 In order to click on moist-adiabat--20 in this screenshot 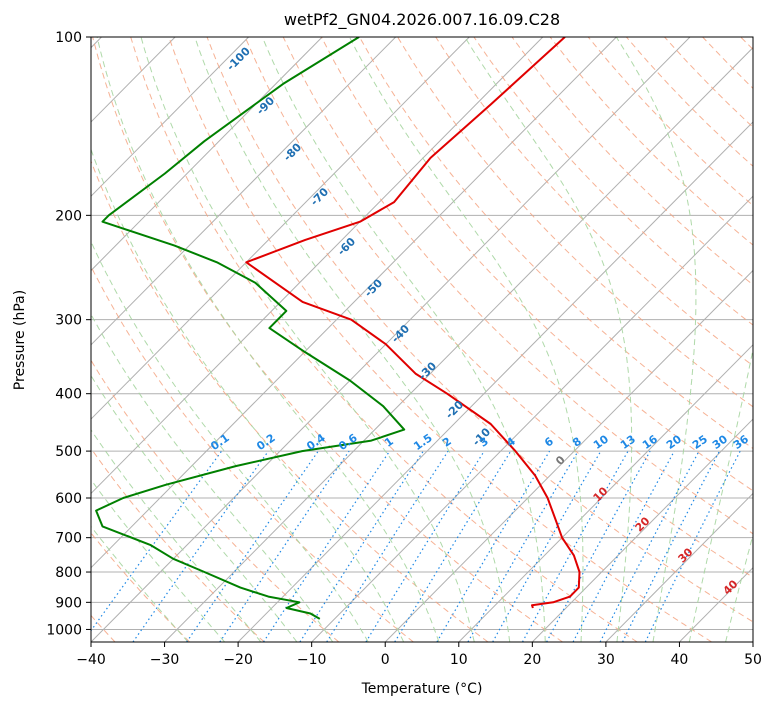, I will do `click(176, 535)`.